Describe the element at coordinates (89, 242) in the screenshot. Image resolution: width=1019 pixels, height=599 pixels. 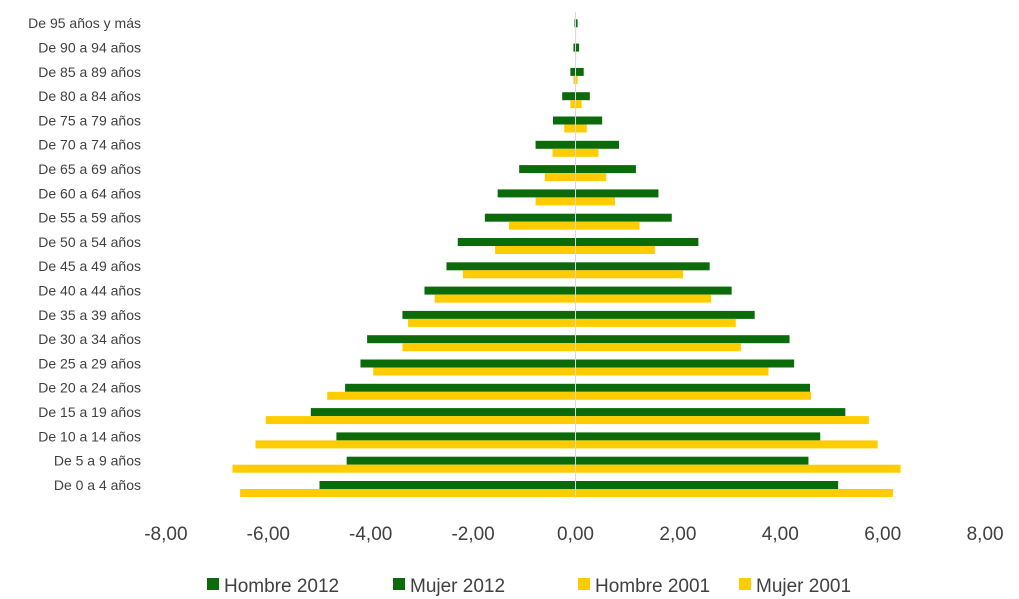
I see `category-label: De 50 a 54 años` at that location.